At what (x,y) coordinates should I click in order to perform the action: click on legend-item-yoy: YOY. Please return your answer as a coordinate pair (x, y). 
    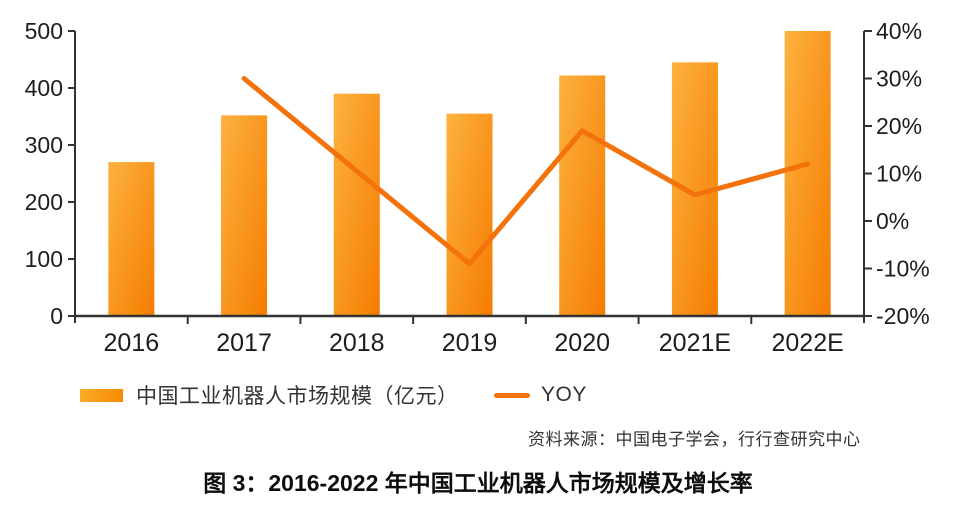
    Looking at the image, I should click on (540, 395).